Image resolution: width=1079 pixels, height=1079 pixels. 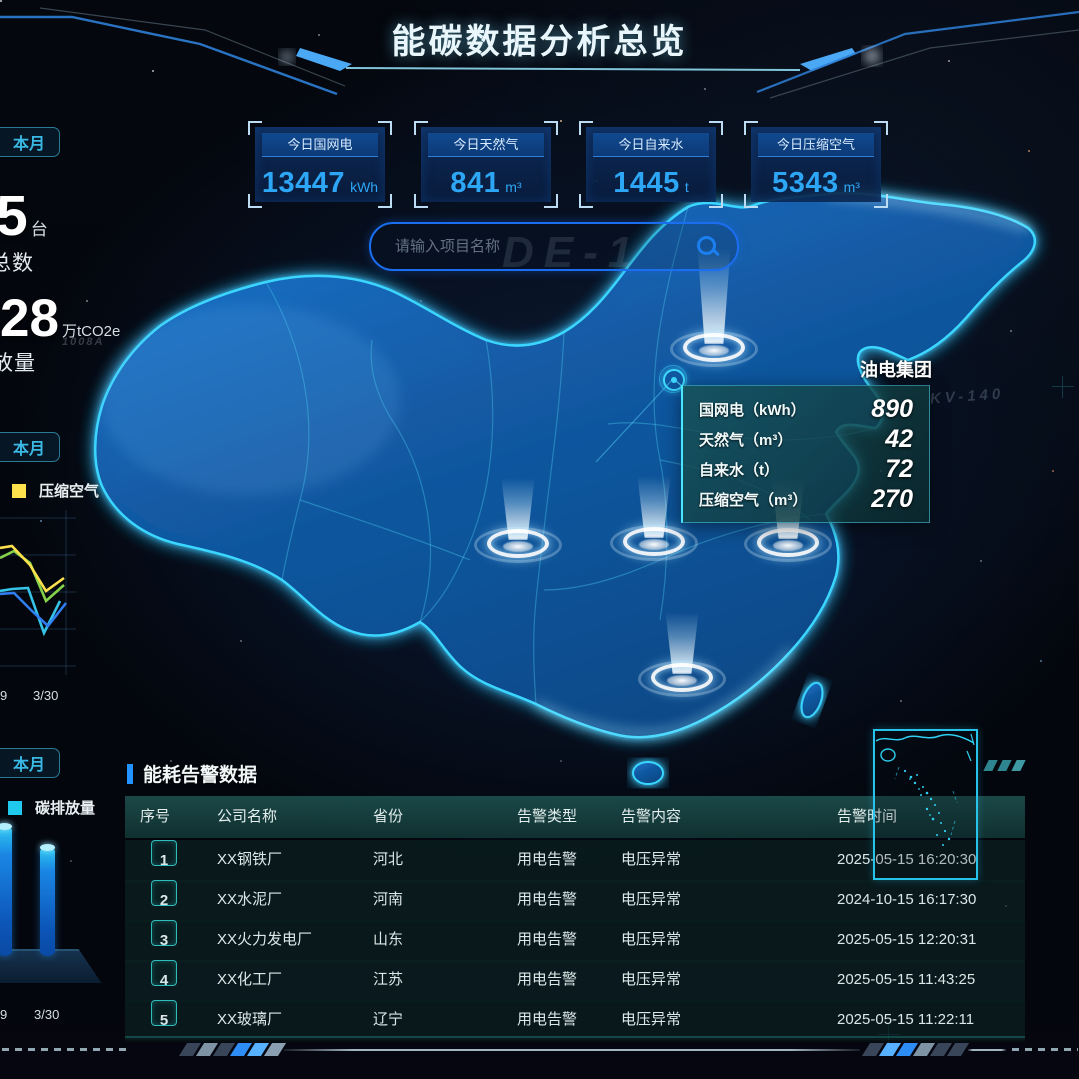 I want to click on stat-card-water: 今日自来水 1445 t, so click(x=651, y=164).